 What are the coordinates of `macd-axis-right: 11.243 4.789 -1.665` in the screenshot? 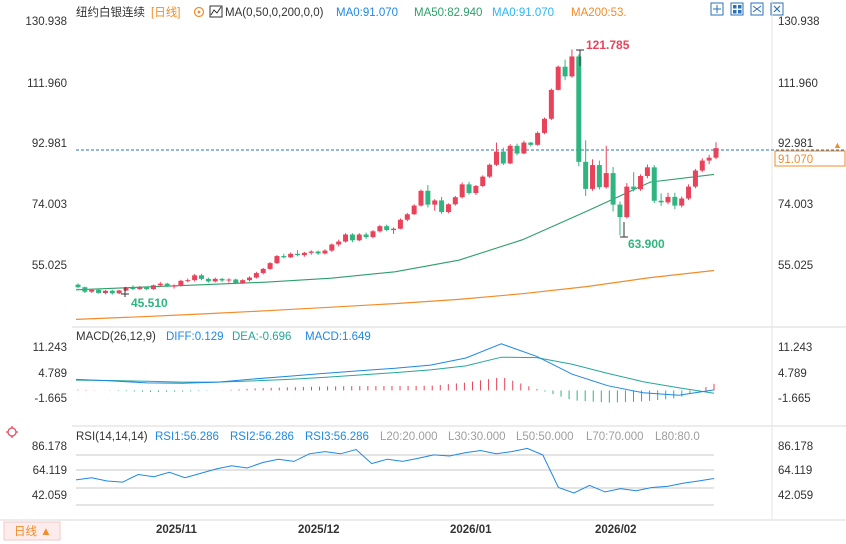 It's located at (795, 373).